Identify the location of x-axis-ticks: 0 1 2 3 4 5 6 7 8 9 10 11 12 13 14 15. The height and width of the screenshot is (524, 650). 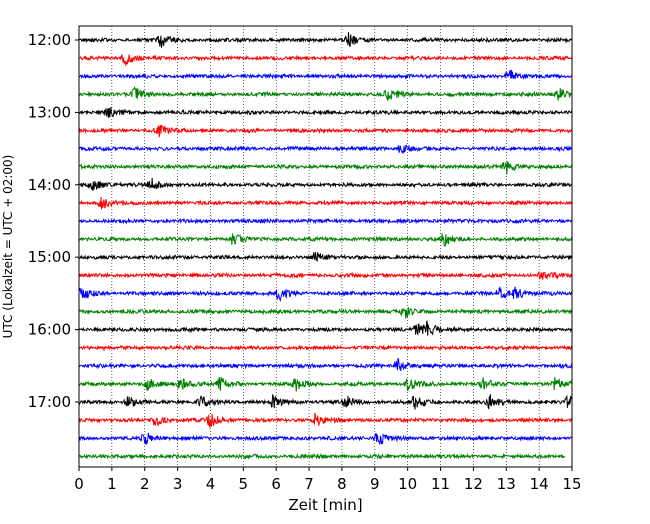
(328, 480).